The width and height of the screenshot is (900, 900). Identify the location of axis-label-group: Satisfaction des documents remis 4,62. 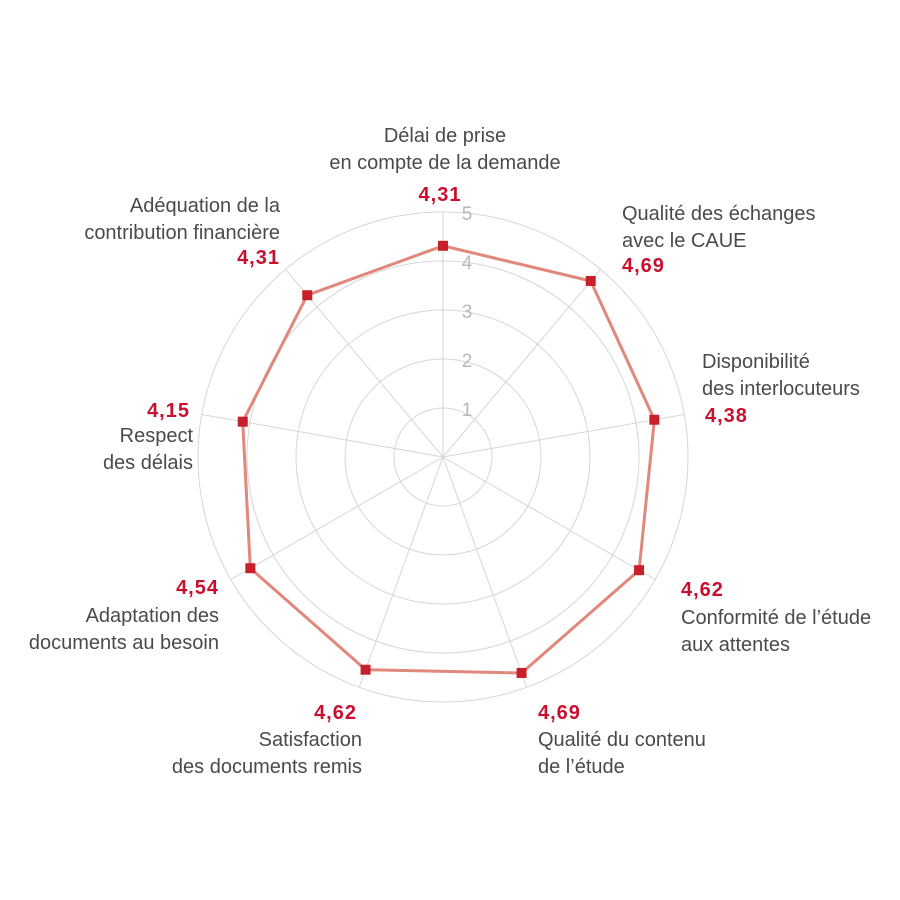
(267, 740).